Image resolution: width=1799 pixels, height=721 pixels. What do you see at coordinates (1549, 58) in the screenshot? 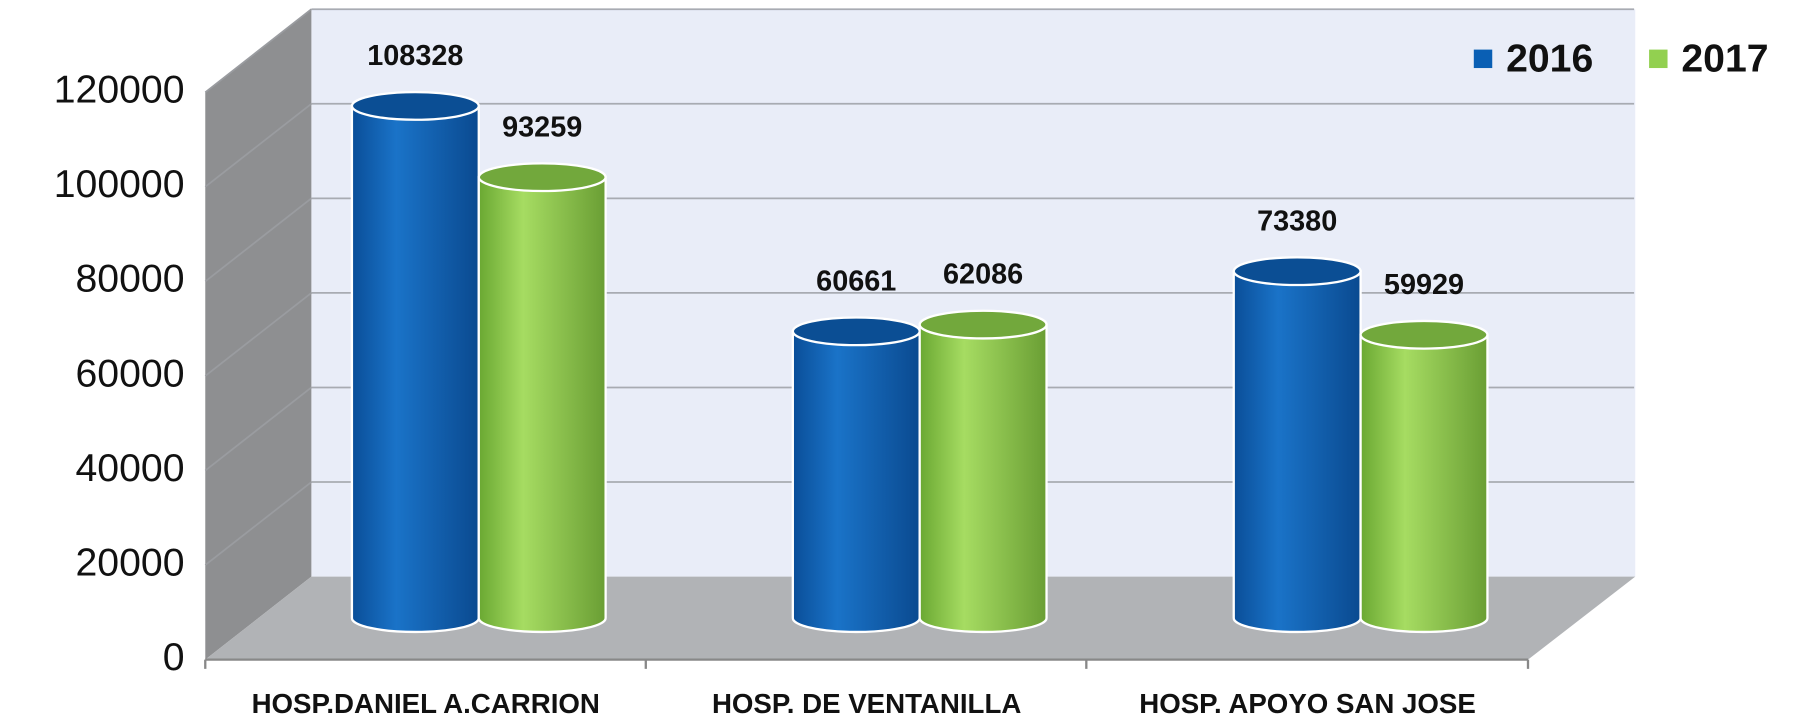
I see `legend-label: 2016` at bounding box center [1549, 58].